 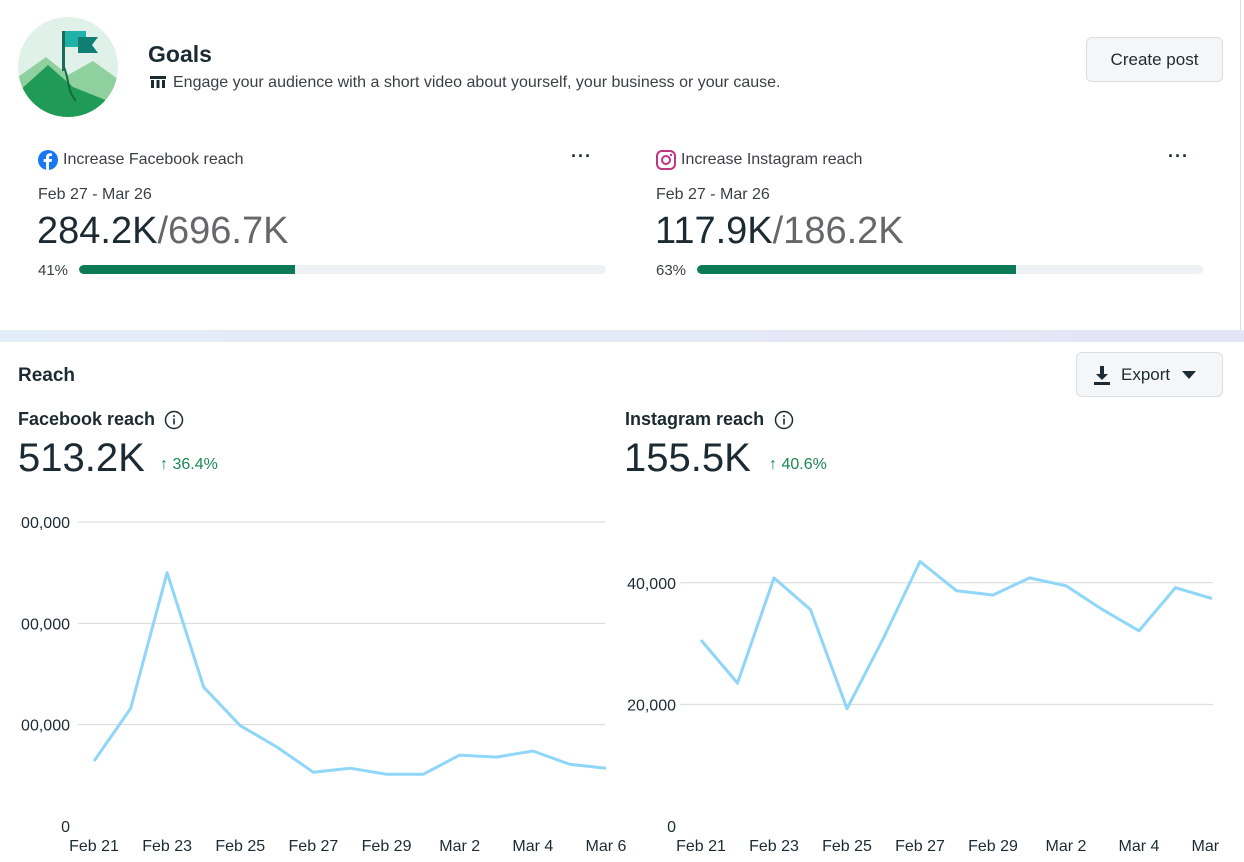 I want to click on create-post-button: Create post, so click(x=1154, y=59).